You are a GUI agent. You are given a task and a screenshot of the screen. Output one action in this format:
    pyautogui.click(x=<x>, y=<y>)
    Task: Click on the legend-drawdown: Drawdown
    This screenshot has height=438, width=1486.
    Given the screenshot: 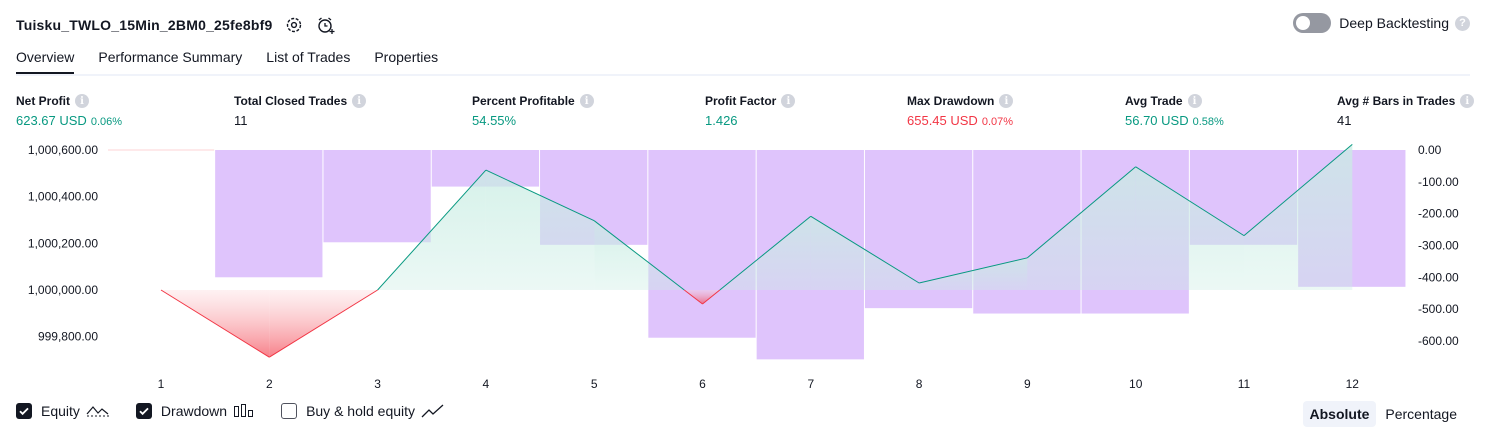 What is the action you would take?
    pyautogui.click(x=195, y=411)
    